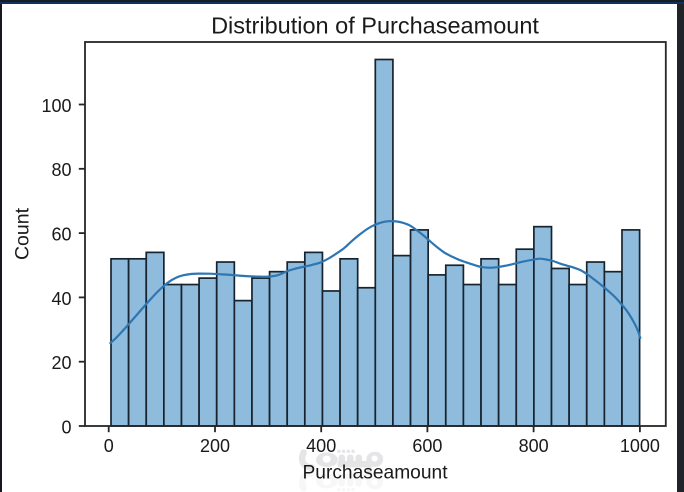  Describe the element at coordinates (61, 299) in the screenshot. I see `svg-text: 40` at that location.